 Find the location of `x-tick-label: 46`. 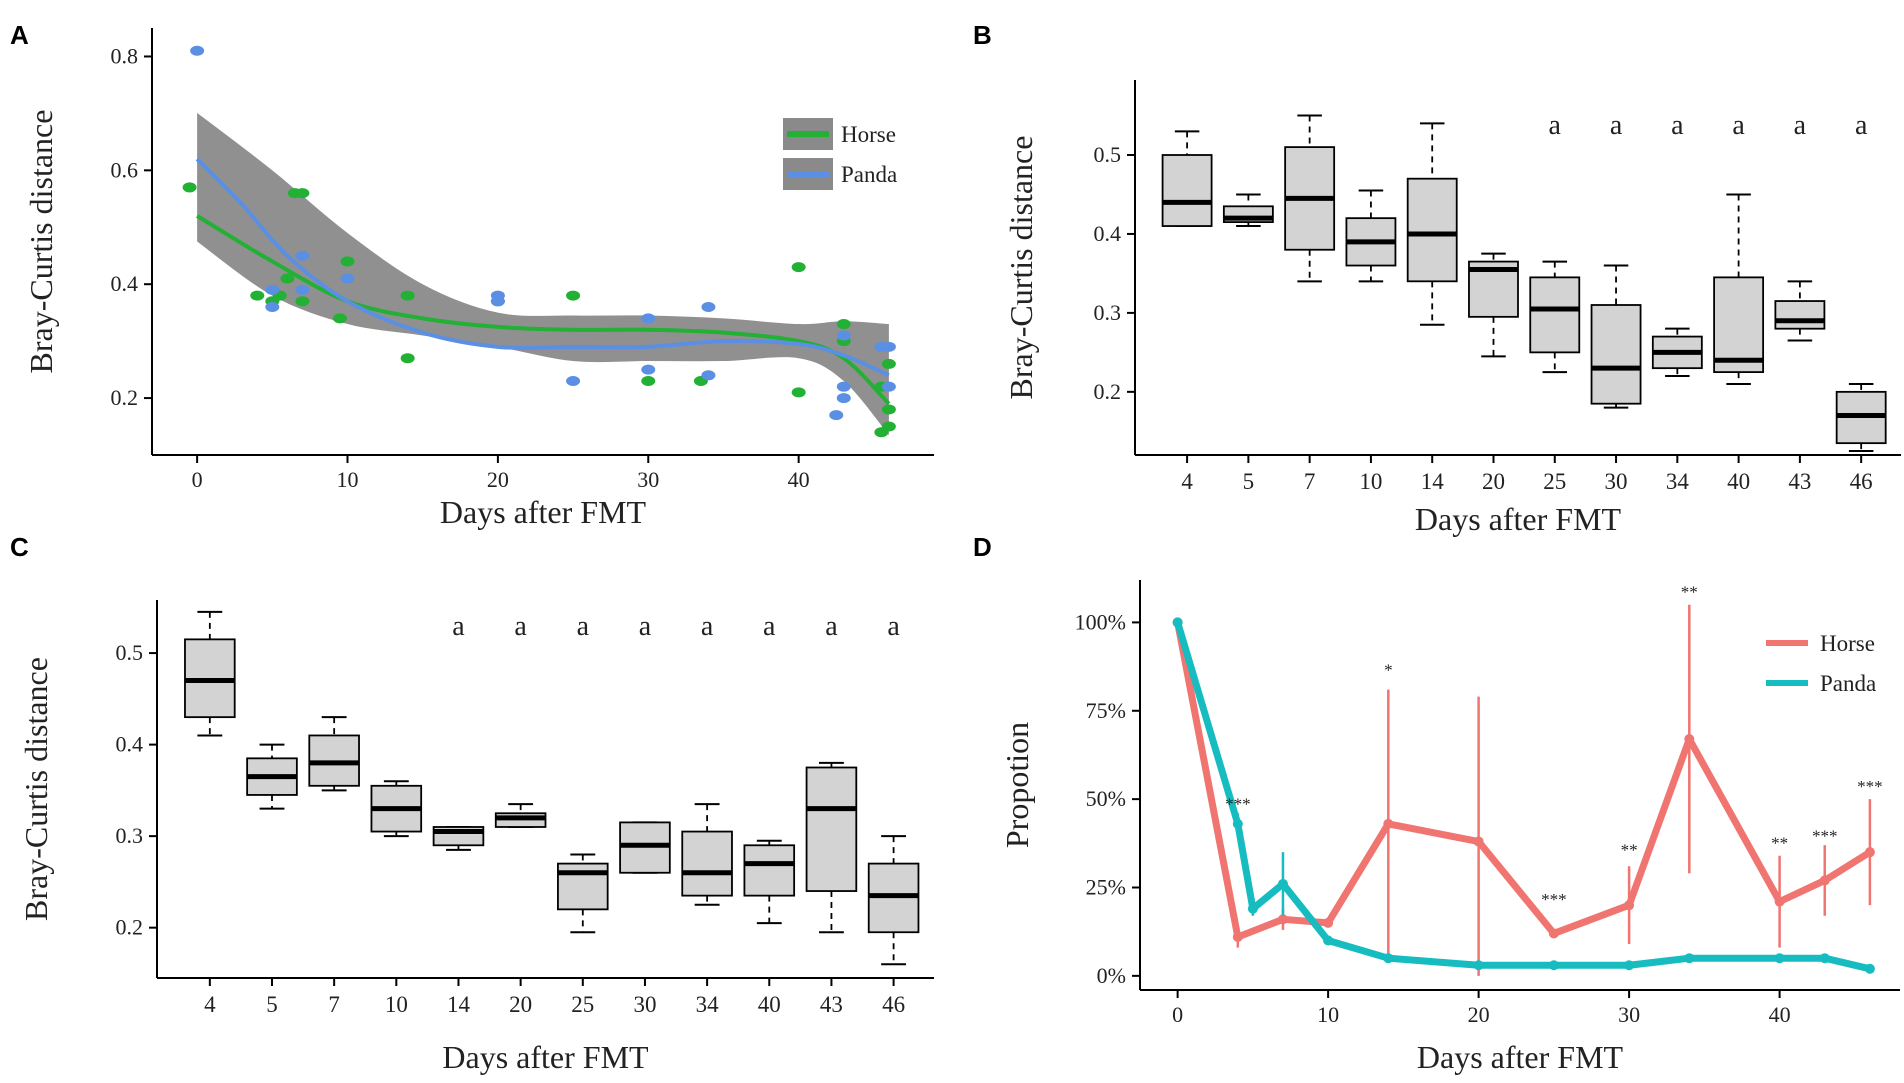

x-tick-label: 46 is located at coordinates (893, 1004).